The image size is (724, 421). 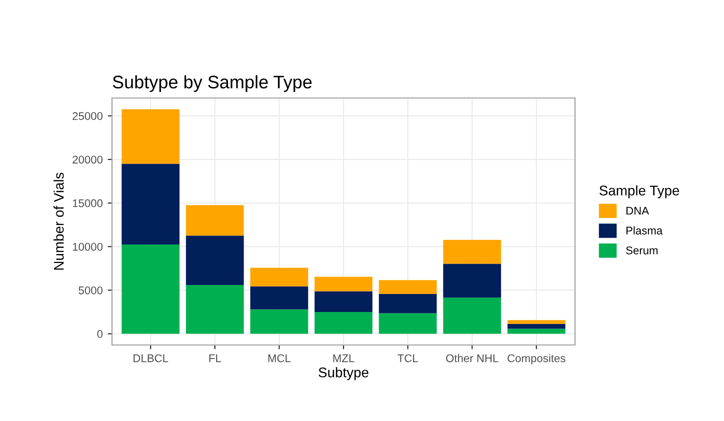 What do you see at coordinates (87, 246) in the screenshot?
I see `y-tick-label: 10000` at bounding box center [87, 246].